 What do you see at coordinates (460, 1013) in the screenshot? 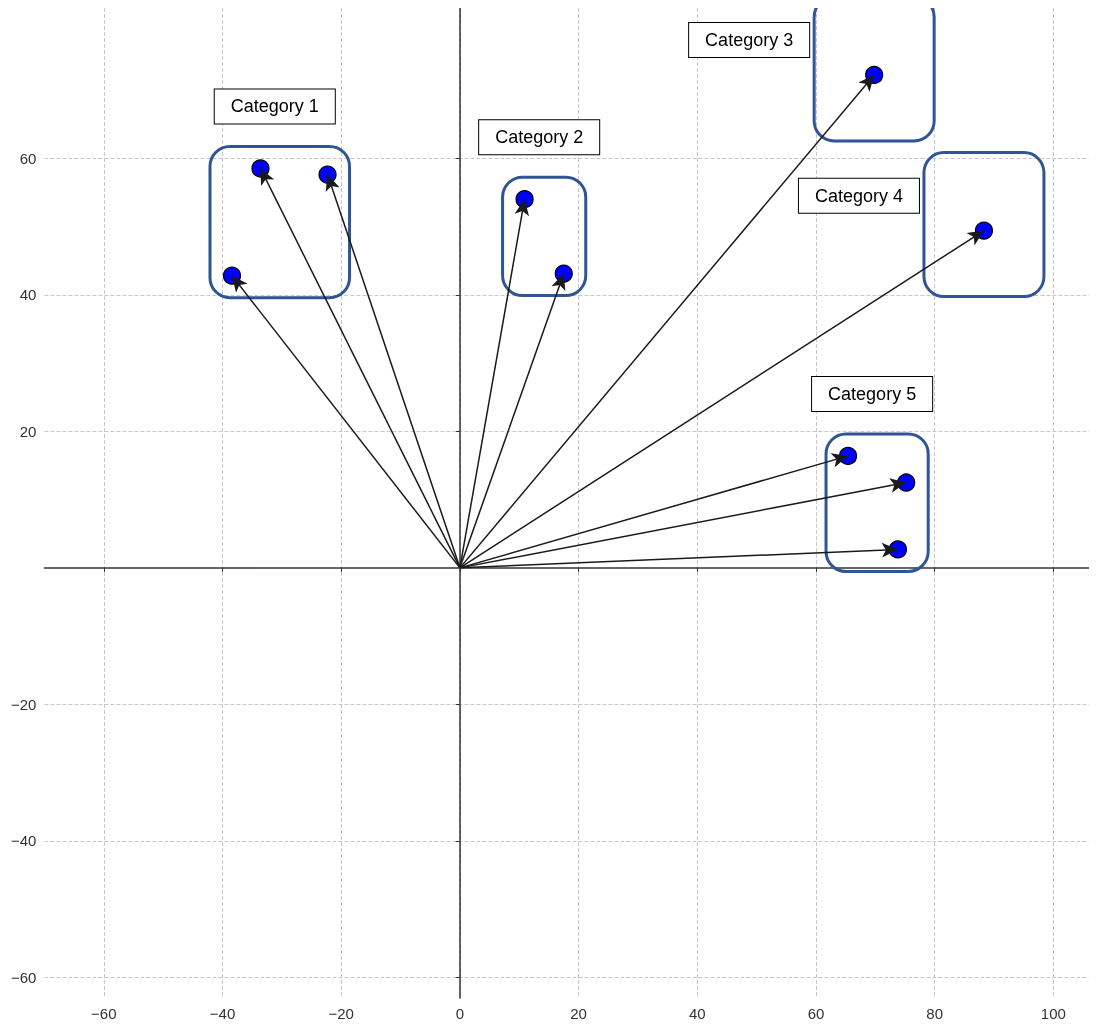
I see `x-tick-label: 0` at bounding box center [460, 1013].